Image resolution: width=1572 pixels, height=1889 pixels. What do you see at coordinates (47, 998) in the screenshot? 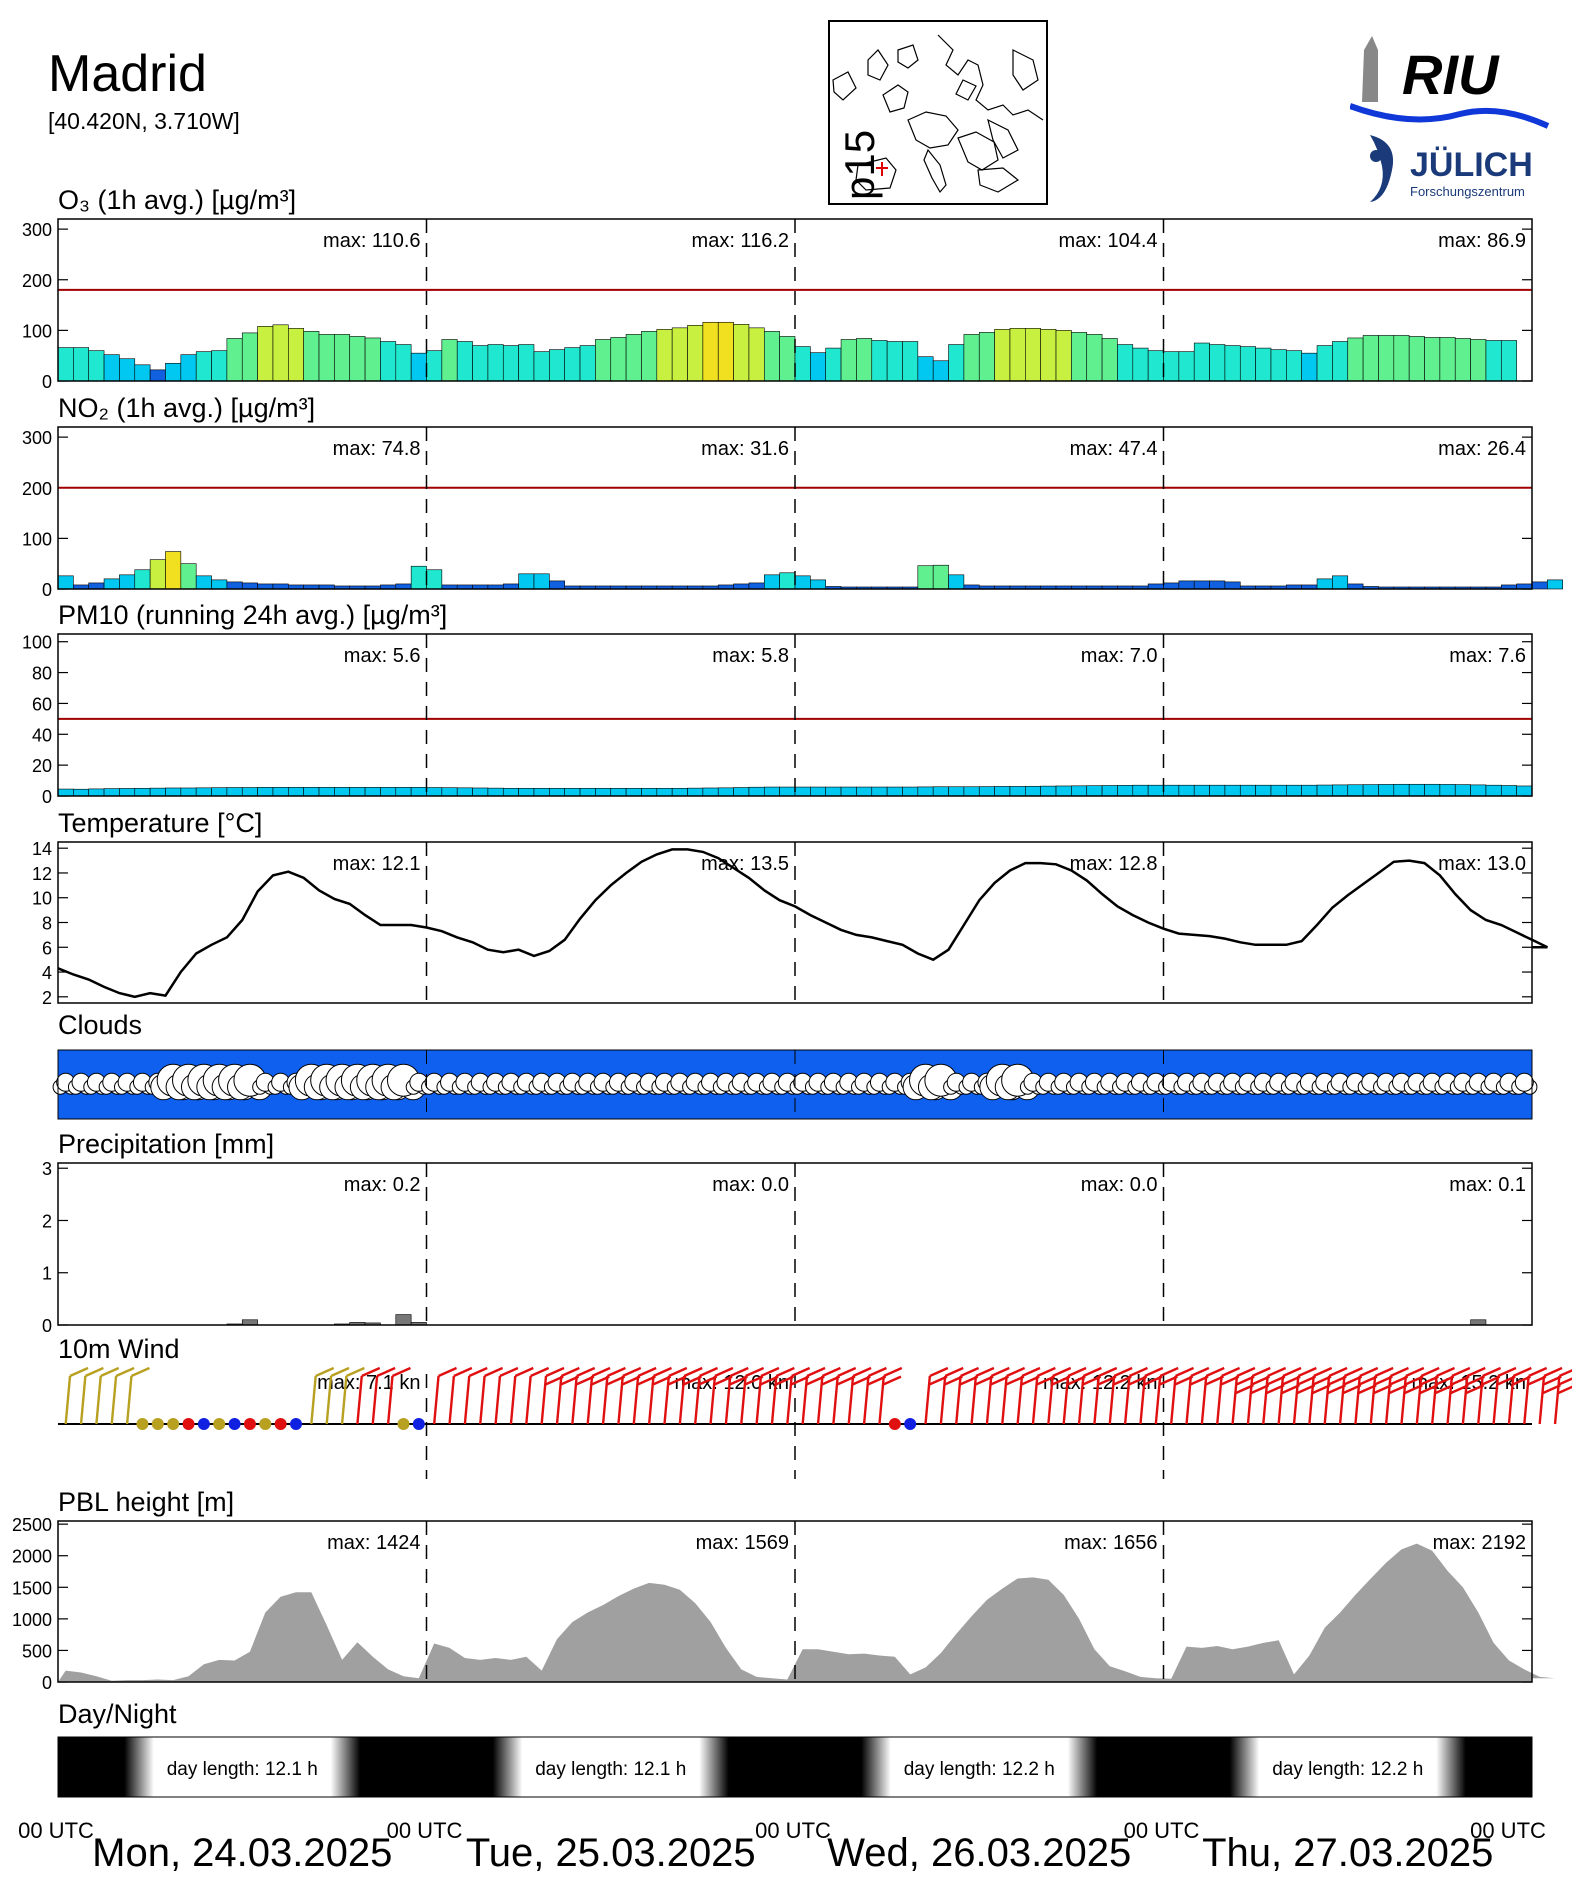
I see `temp-ytick-label: 2` at bounding box center [47, 998].